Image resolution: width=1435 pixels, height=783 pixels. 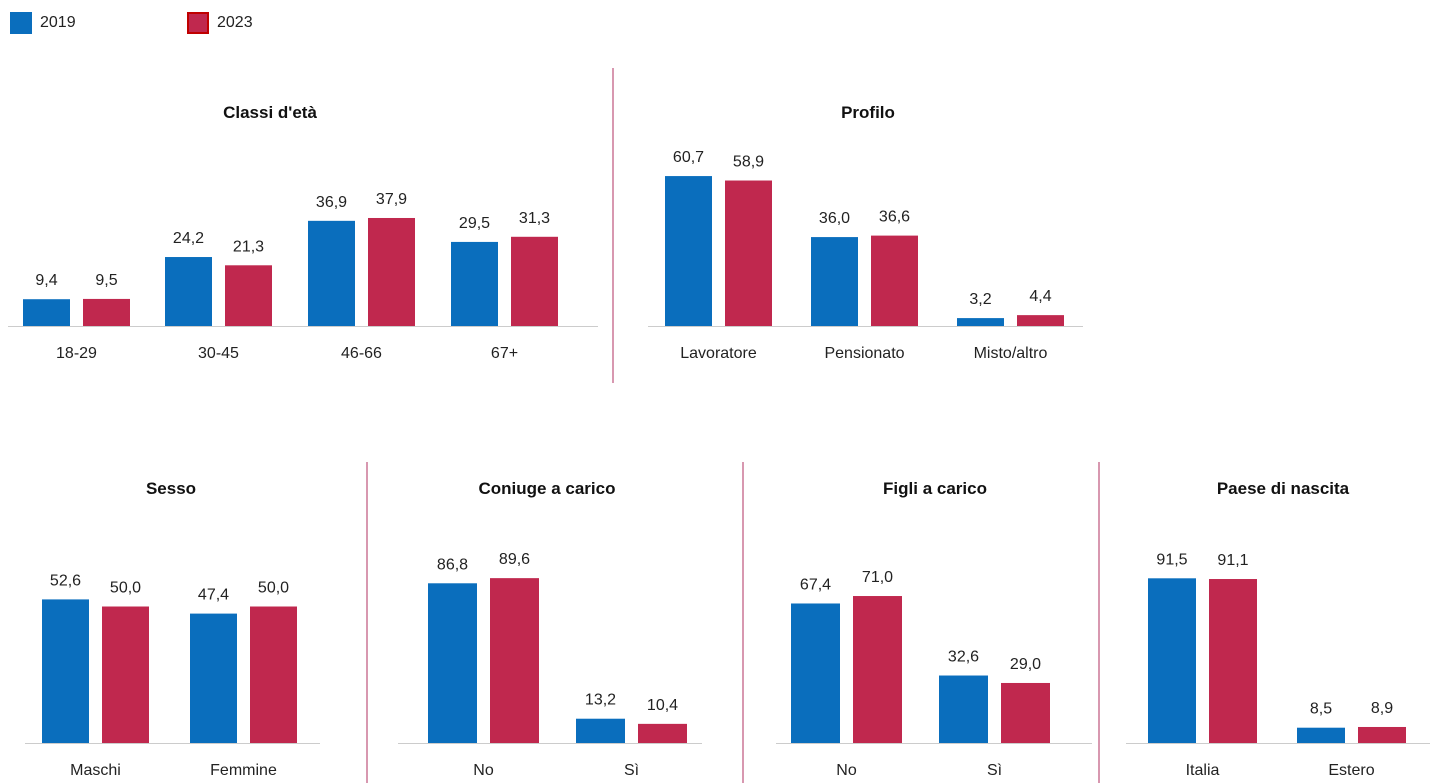 What do you see at coordinates (1011, 353) in the screenshot?
I see `chart-profilo-category-label-misto-altro: Misto/altro` at bounding box center [1011, 353].